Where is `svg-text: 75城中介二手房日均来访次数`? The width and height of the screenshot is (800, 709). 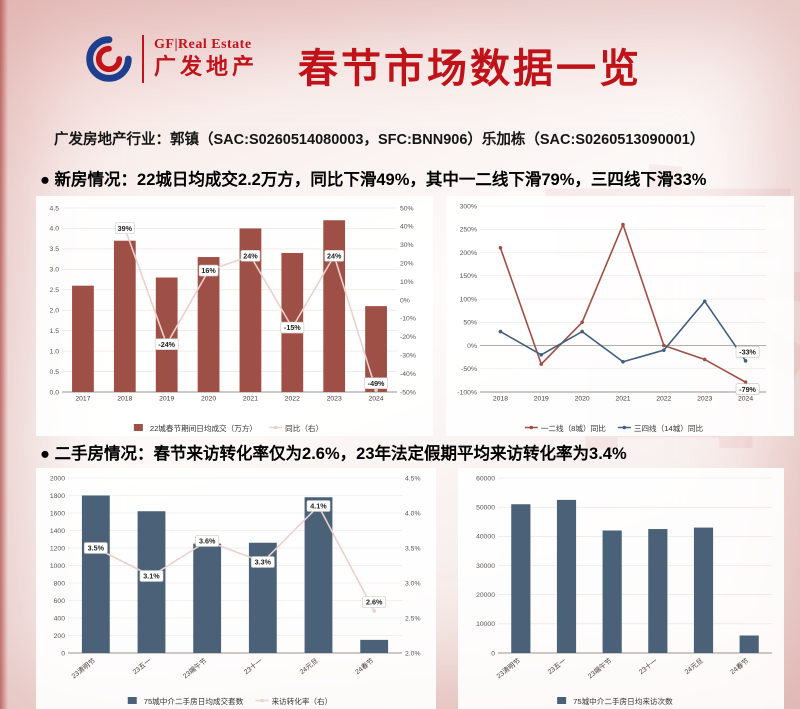 svg-text: 75城中介二手房日均来访次数 is located at coordinates (623, 701).